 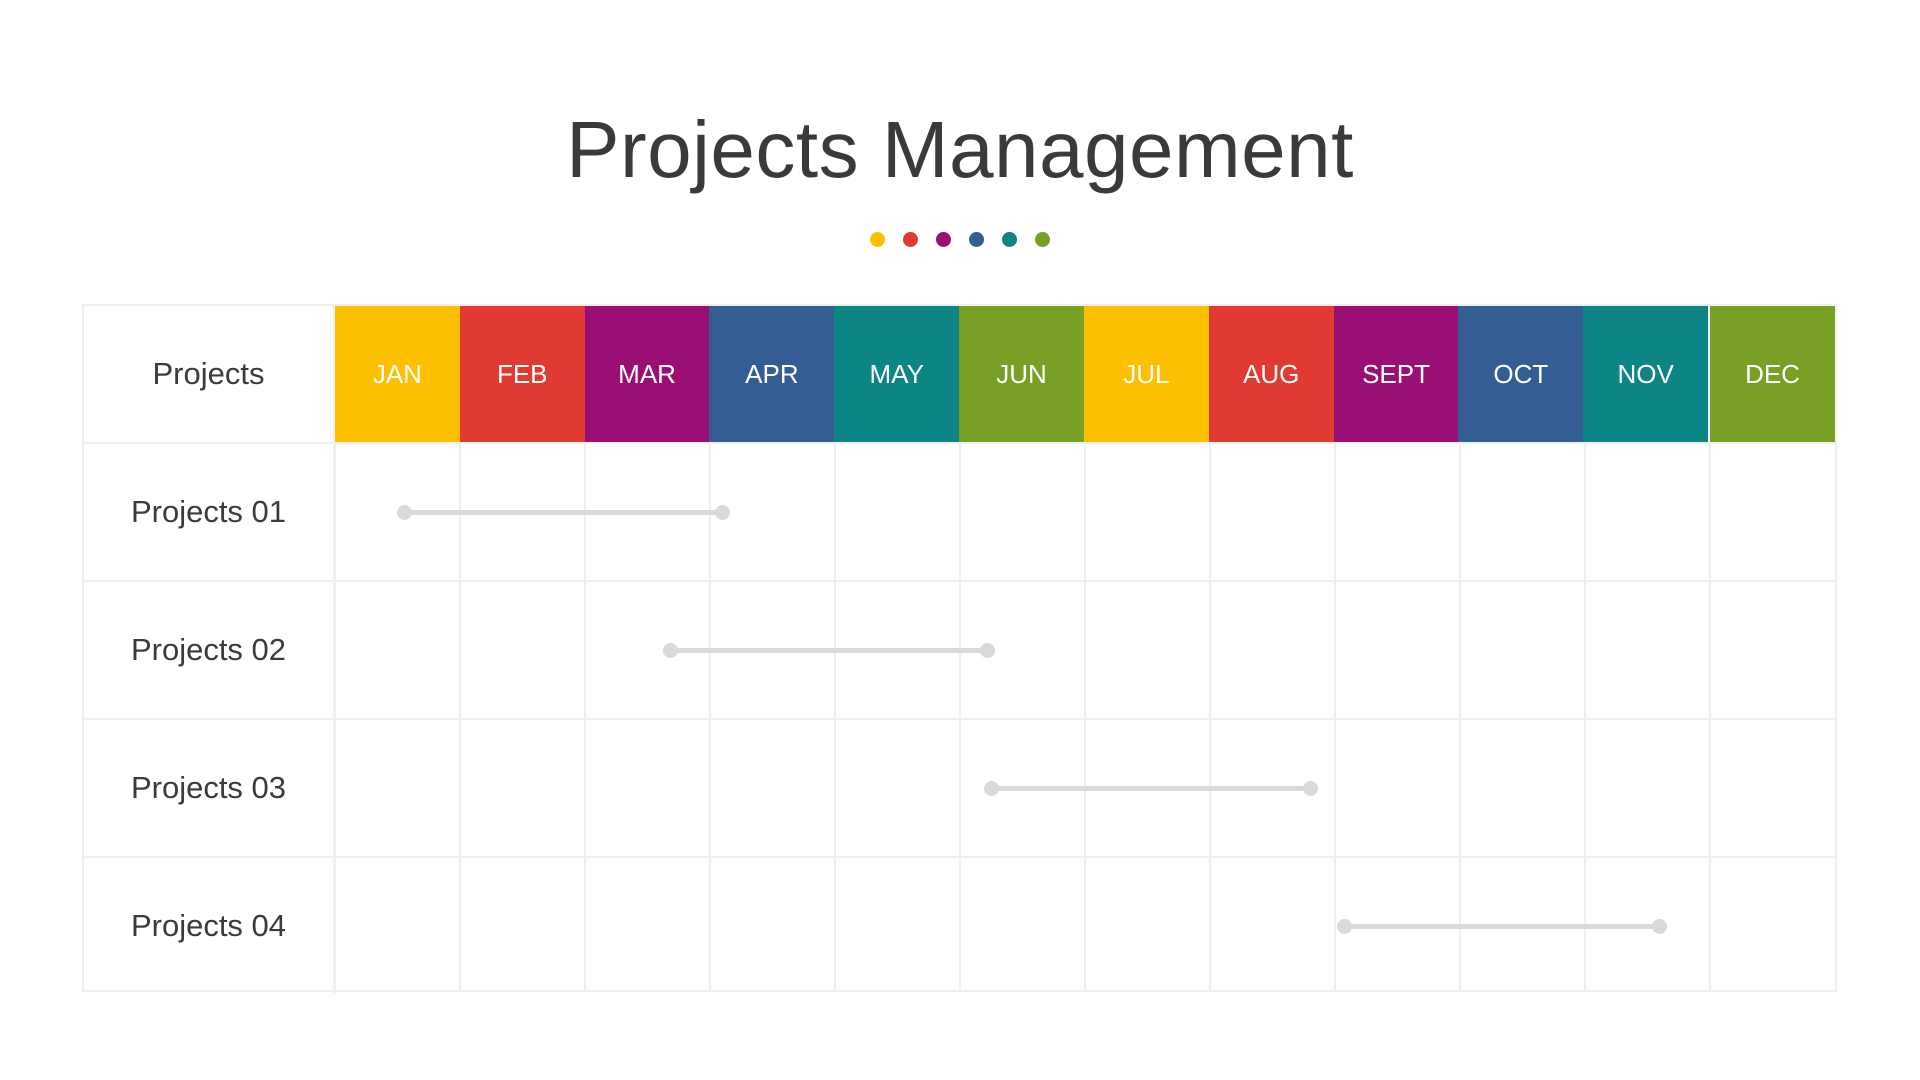 I want to click on project-label: Projects 02, so click(x=209, y=650).